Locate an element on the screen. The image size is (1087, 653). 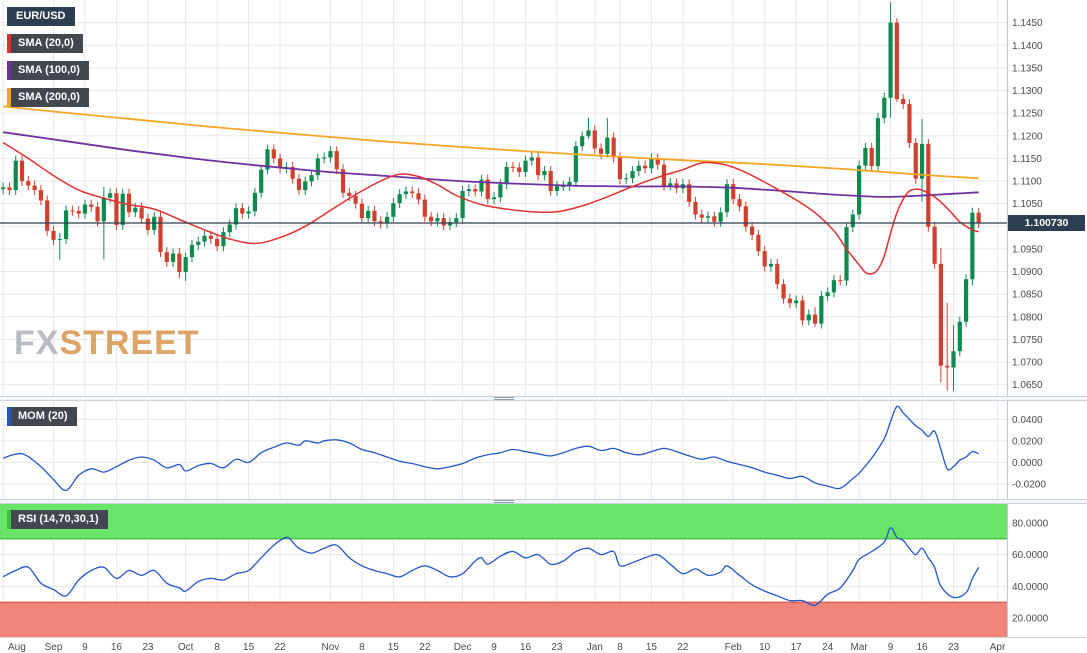
svg-text: 1.1050 is located at coordinates (1027, 204).